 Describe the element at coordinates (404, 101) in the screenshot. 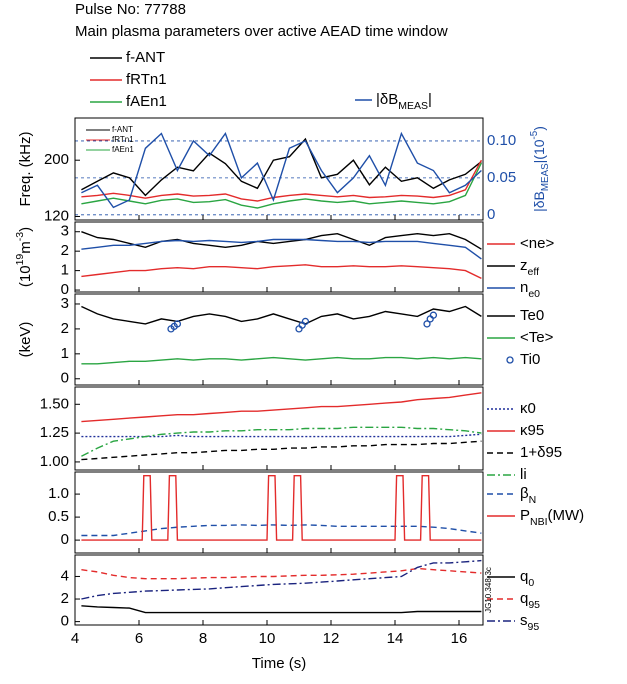

I see `legend-label: |δBMEAS|` at that location.